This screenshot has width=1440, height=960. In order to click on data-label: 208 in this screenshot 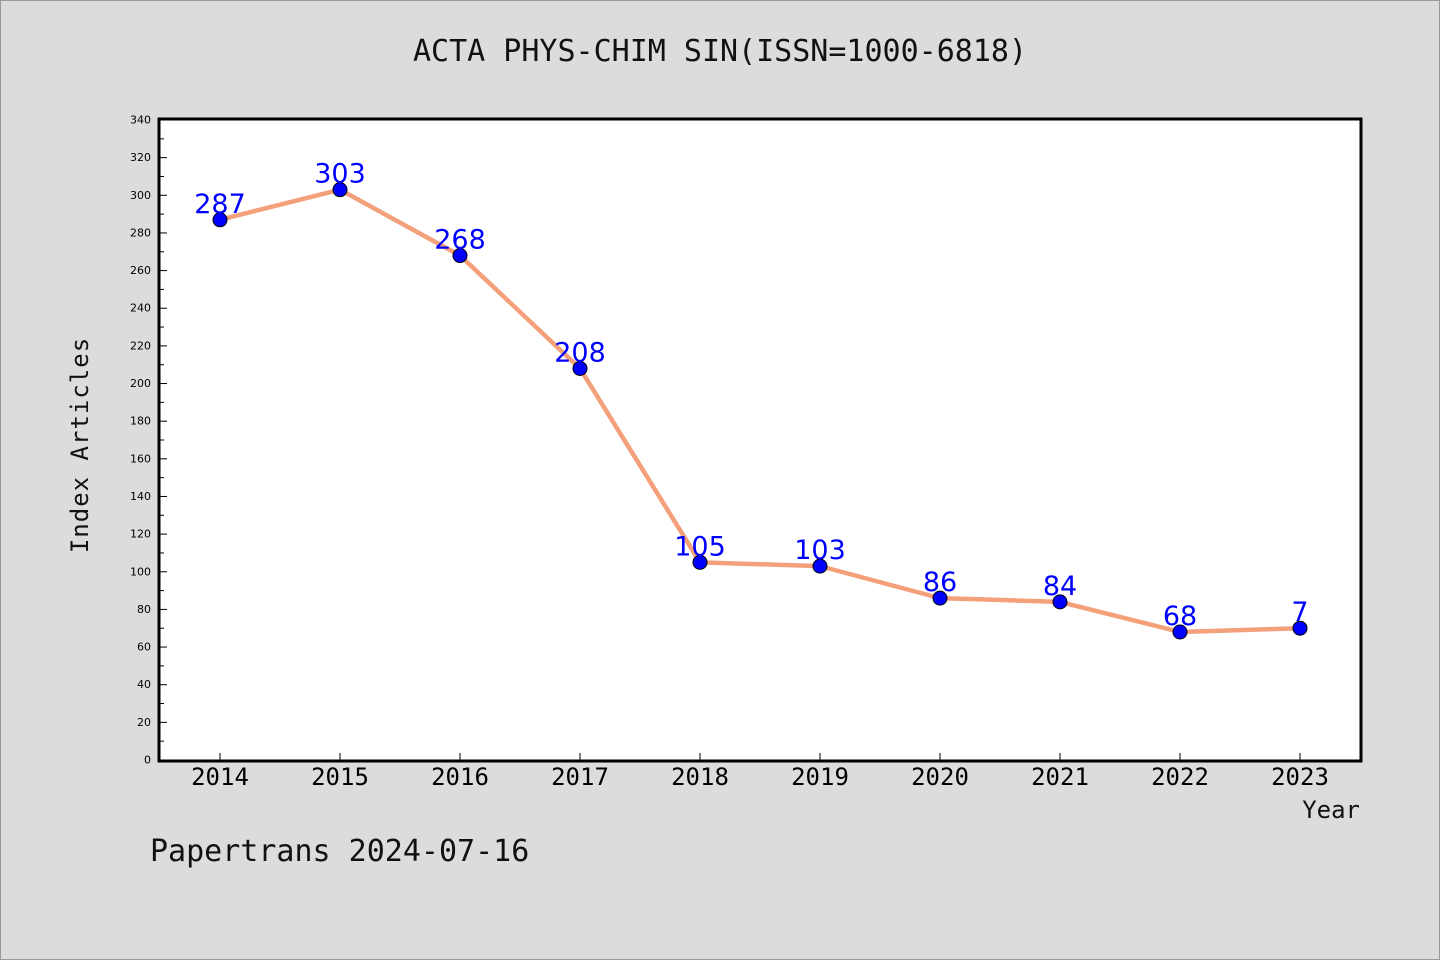, I will do `click(580, 352)`.